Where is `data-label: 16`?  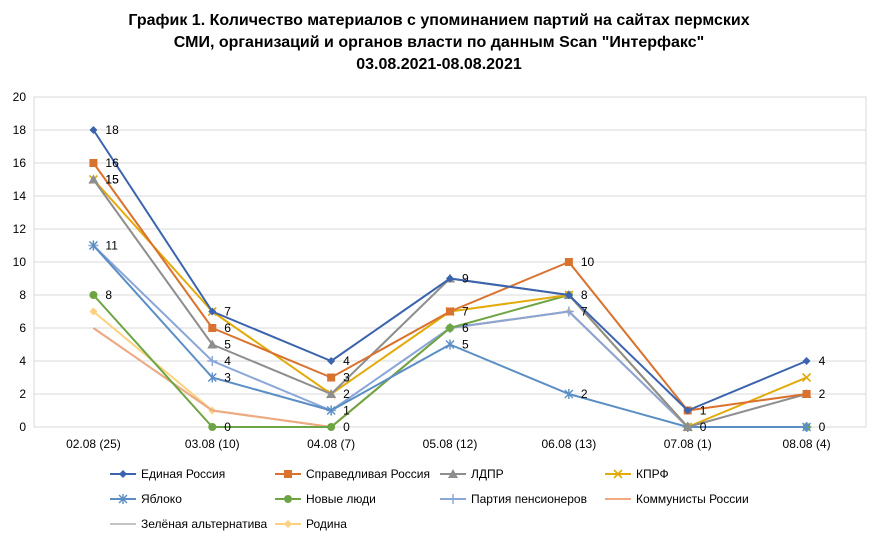
data-label: 16 is located at coordinates (112, 163).